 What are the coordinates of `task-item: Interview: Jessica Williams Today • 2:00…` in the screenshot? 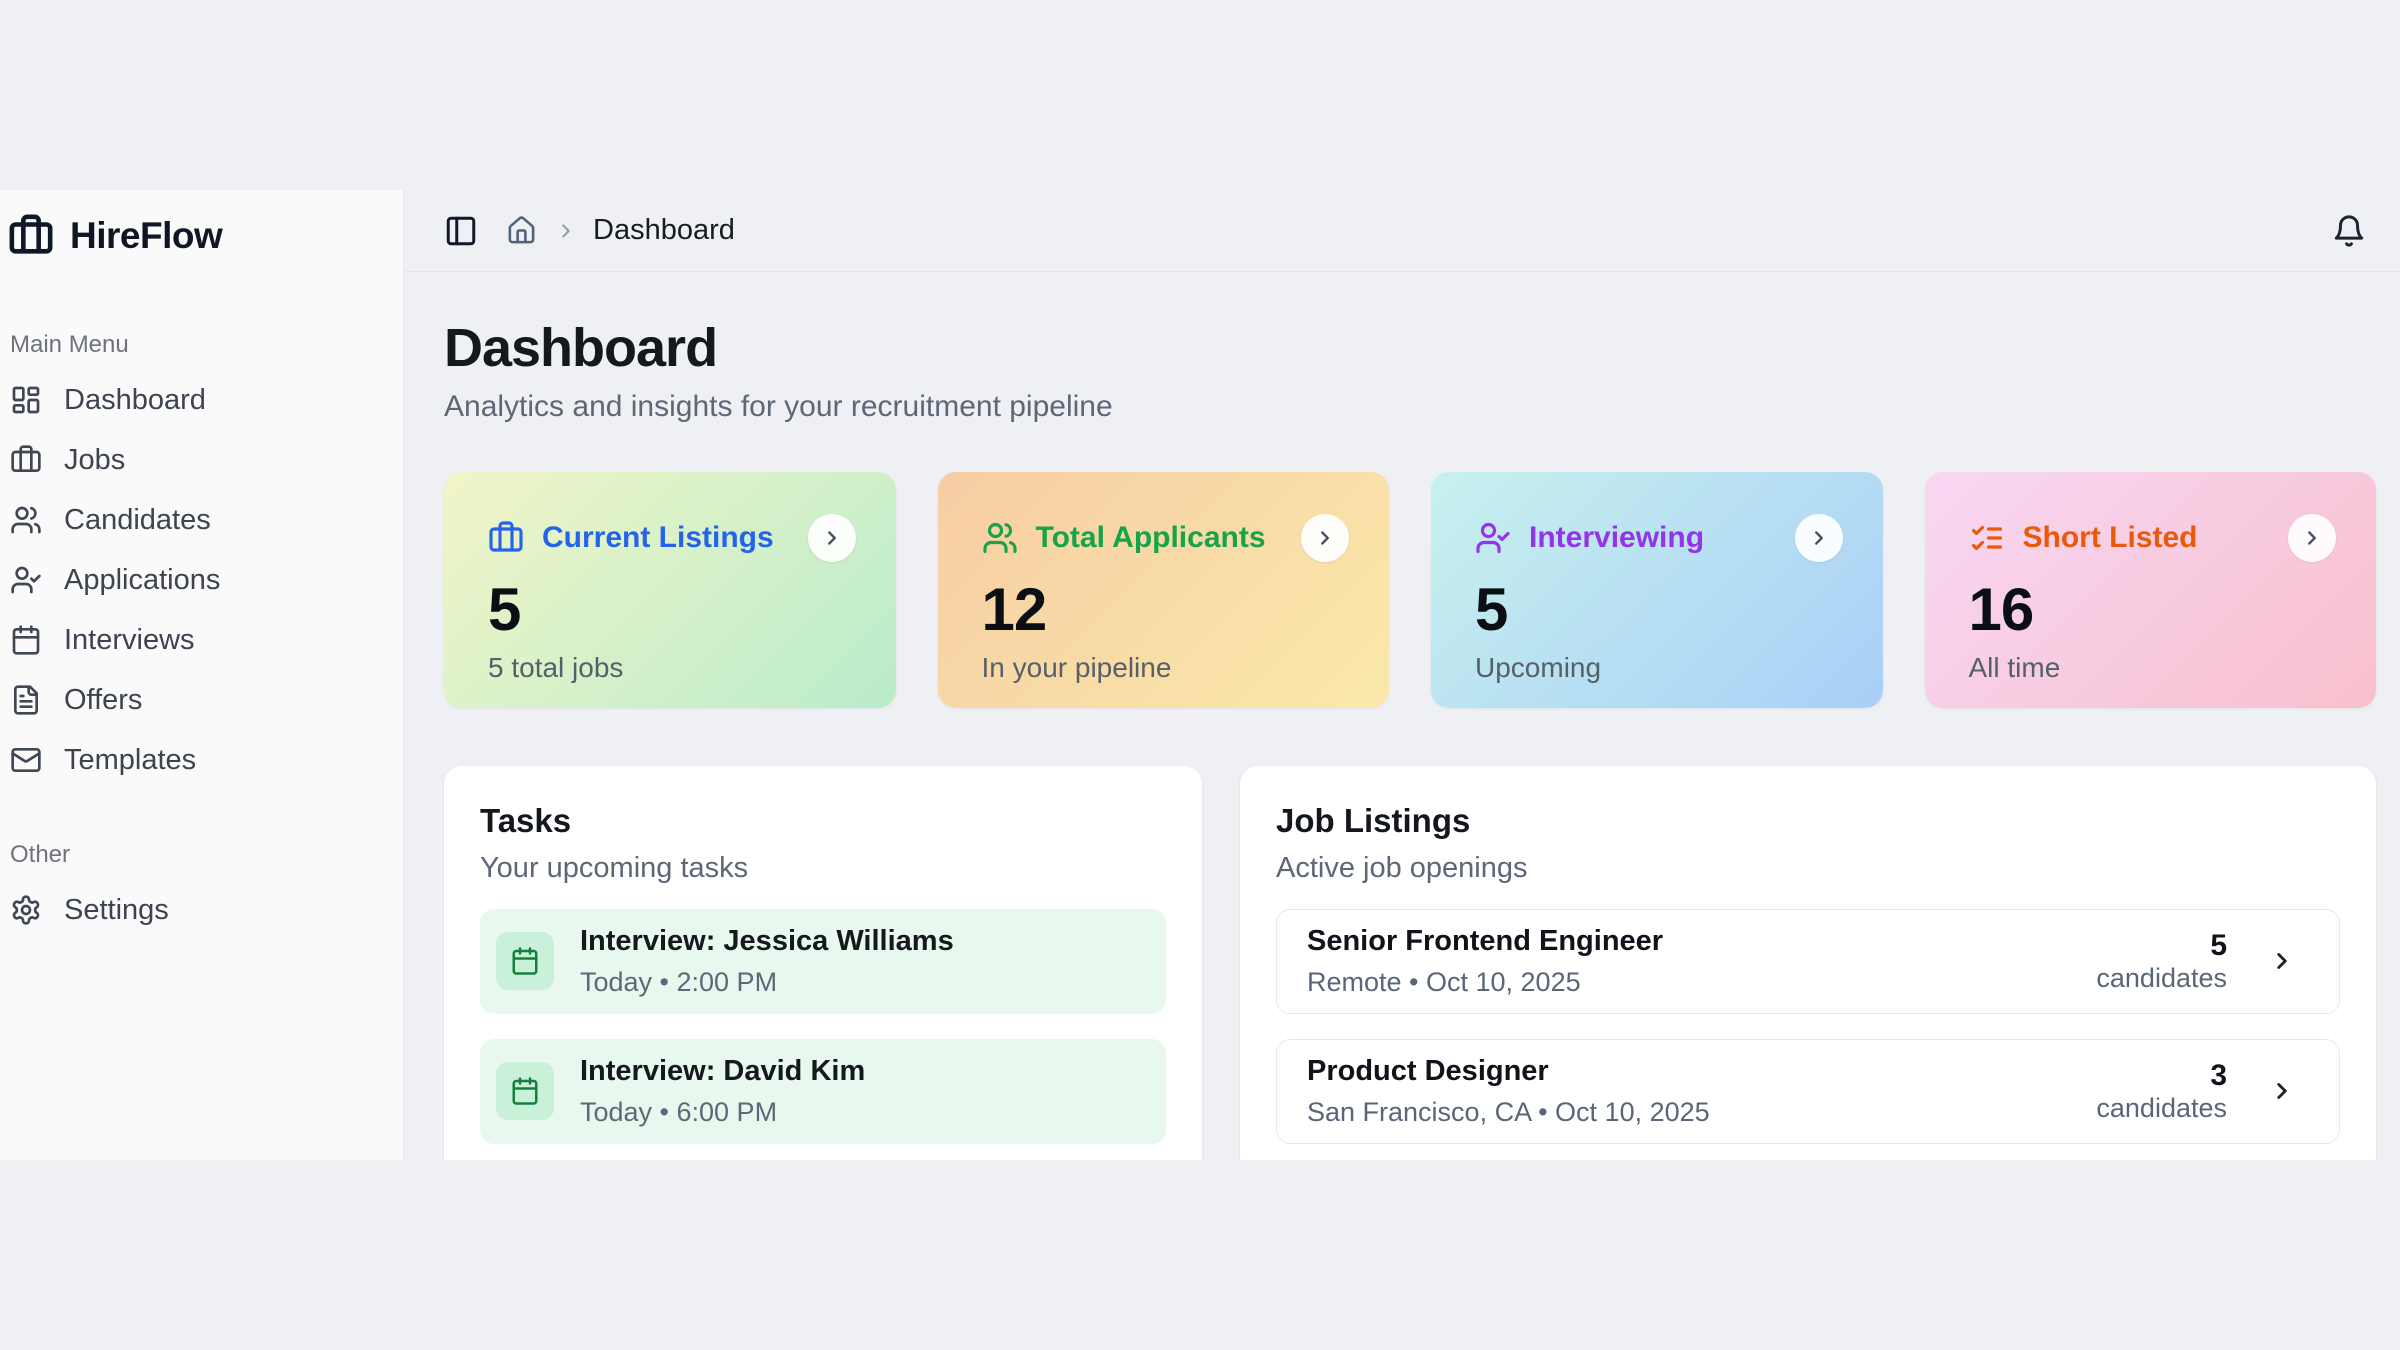 It's located at (823, 961).